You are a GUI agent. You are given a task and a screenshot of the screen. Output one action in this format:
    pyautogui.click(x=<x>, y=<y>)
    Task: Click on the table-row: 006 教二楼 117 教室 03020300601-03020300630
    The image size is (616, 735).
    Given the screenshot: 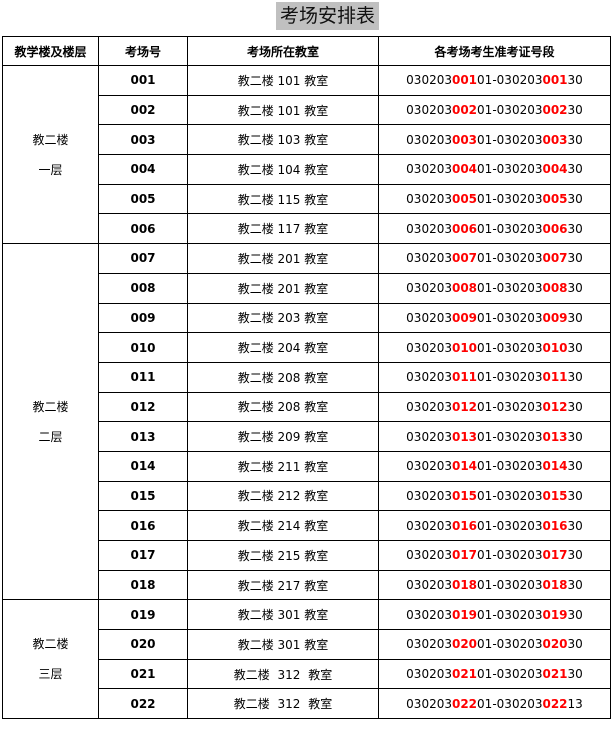 What is the action you would take?
    pyautogui.click(x=307, y=229)
    